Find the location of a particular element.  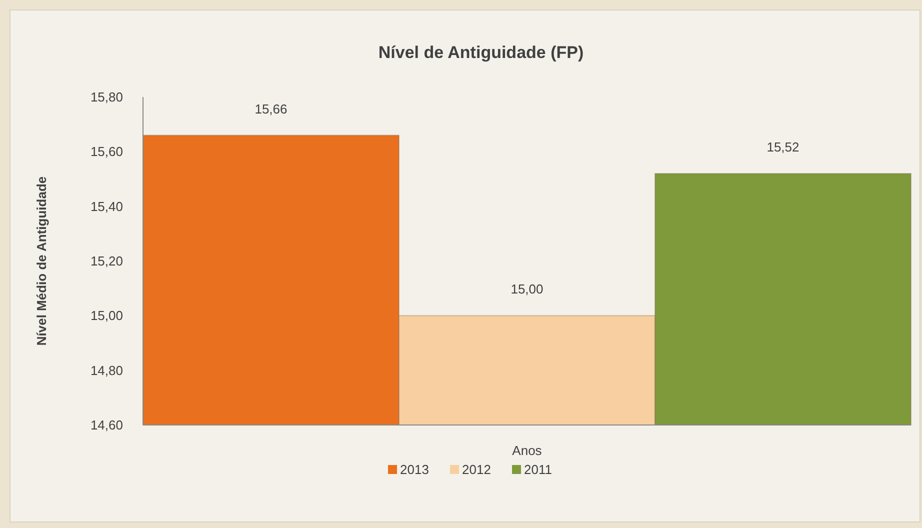

data-label: 15,66 is located at coordinates (271, 108).